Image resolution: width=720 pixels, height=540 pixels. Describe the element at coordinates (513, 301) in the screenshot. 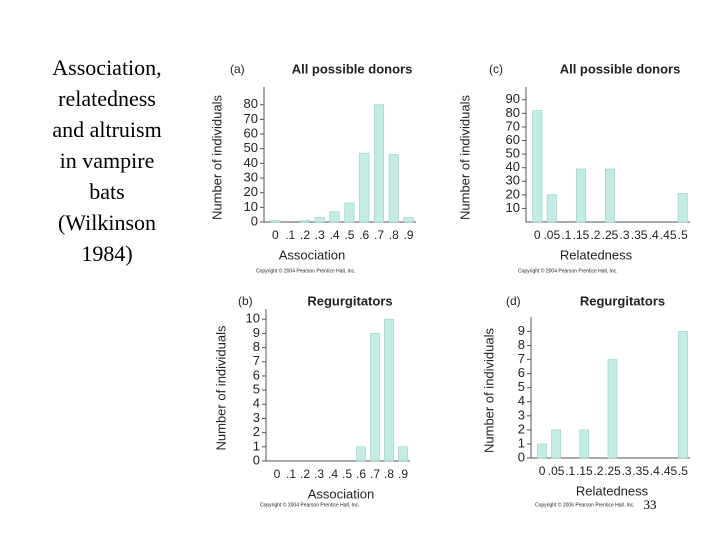

I see `panel-label: (d)` at that location.